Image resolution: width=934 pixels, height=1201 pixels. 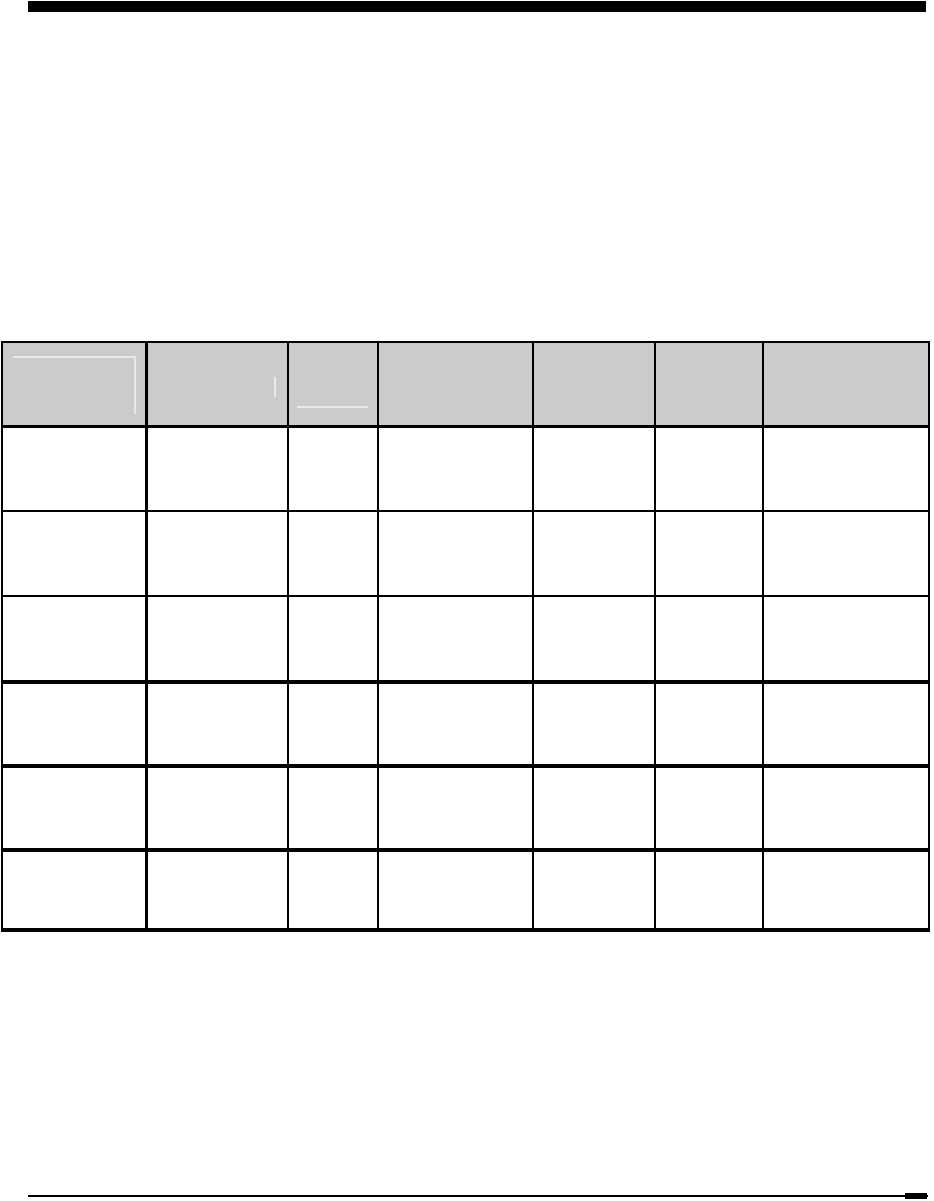 I want to click on top-rule, so click(x=477, y=6).